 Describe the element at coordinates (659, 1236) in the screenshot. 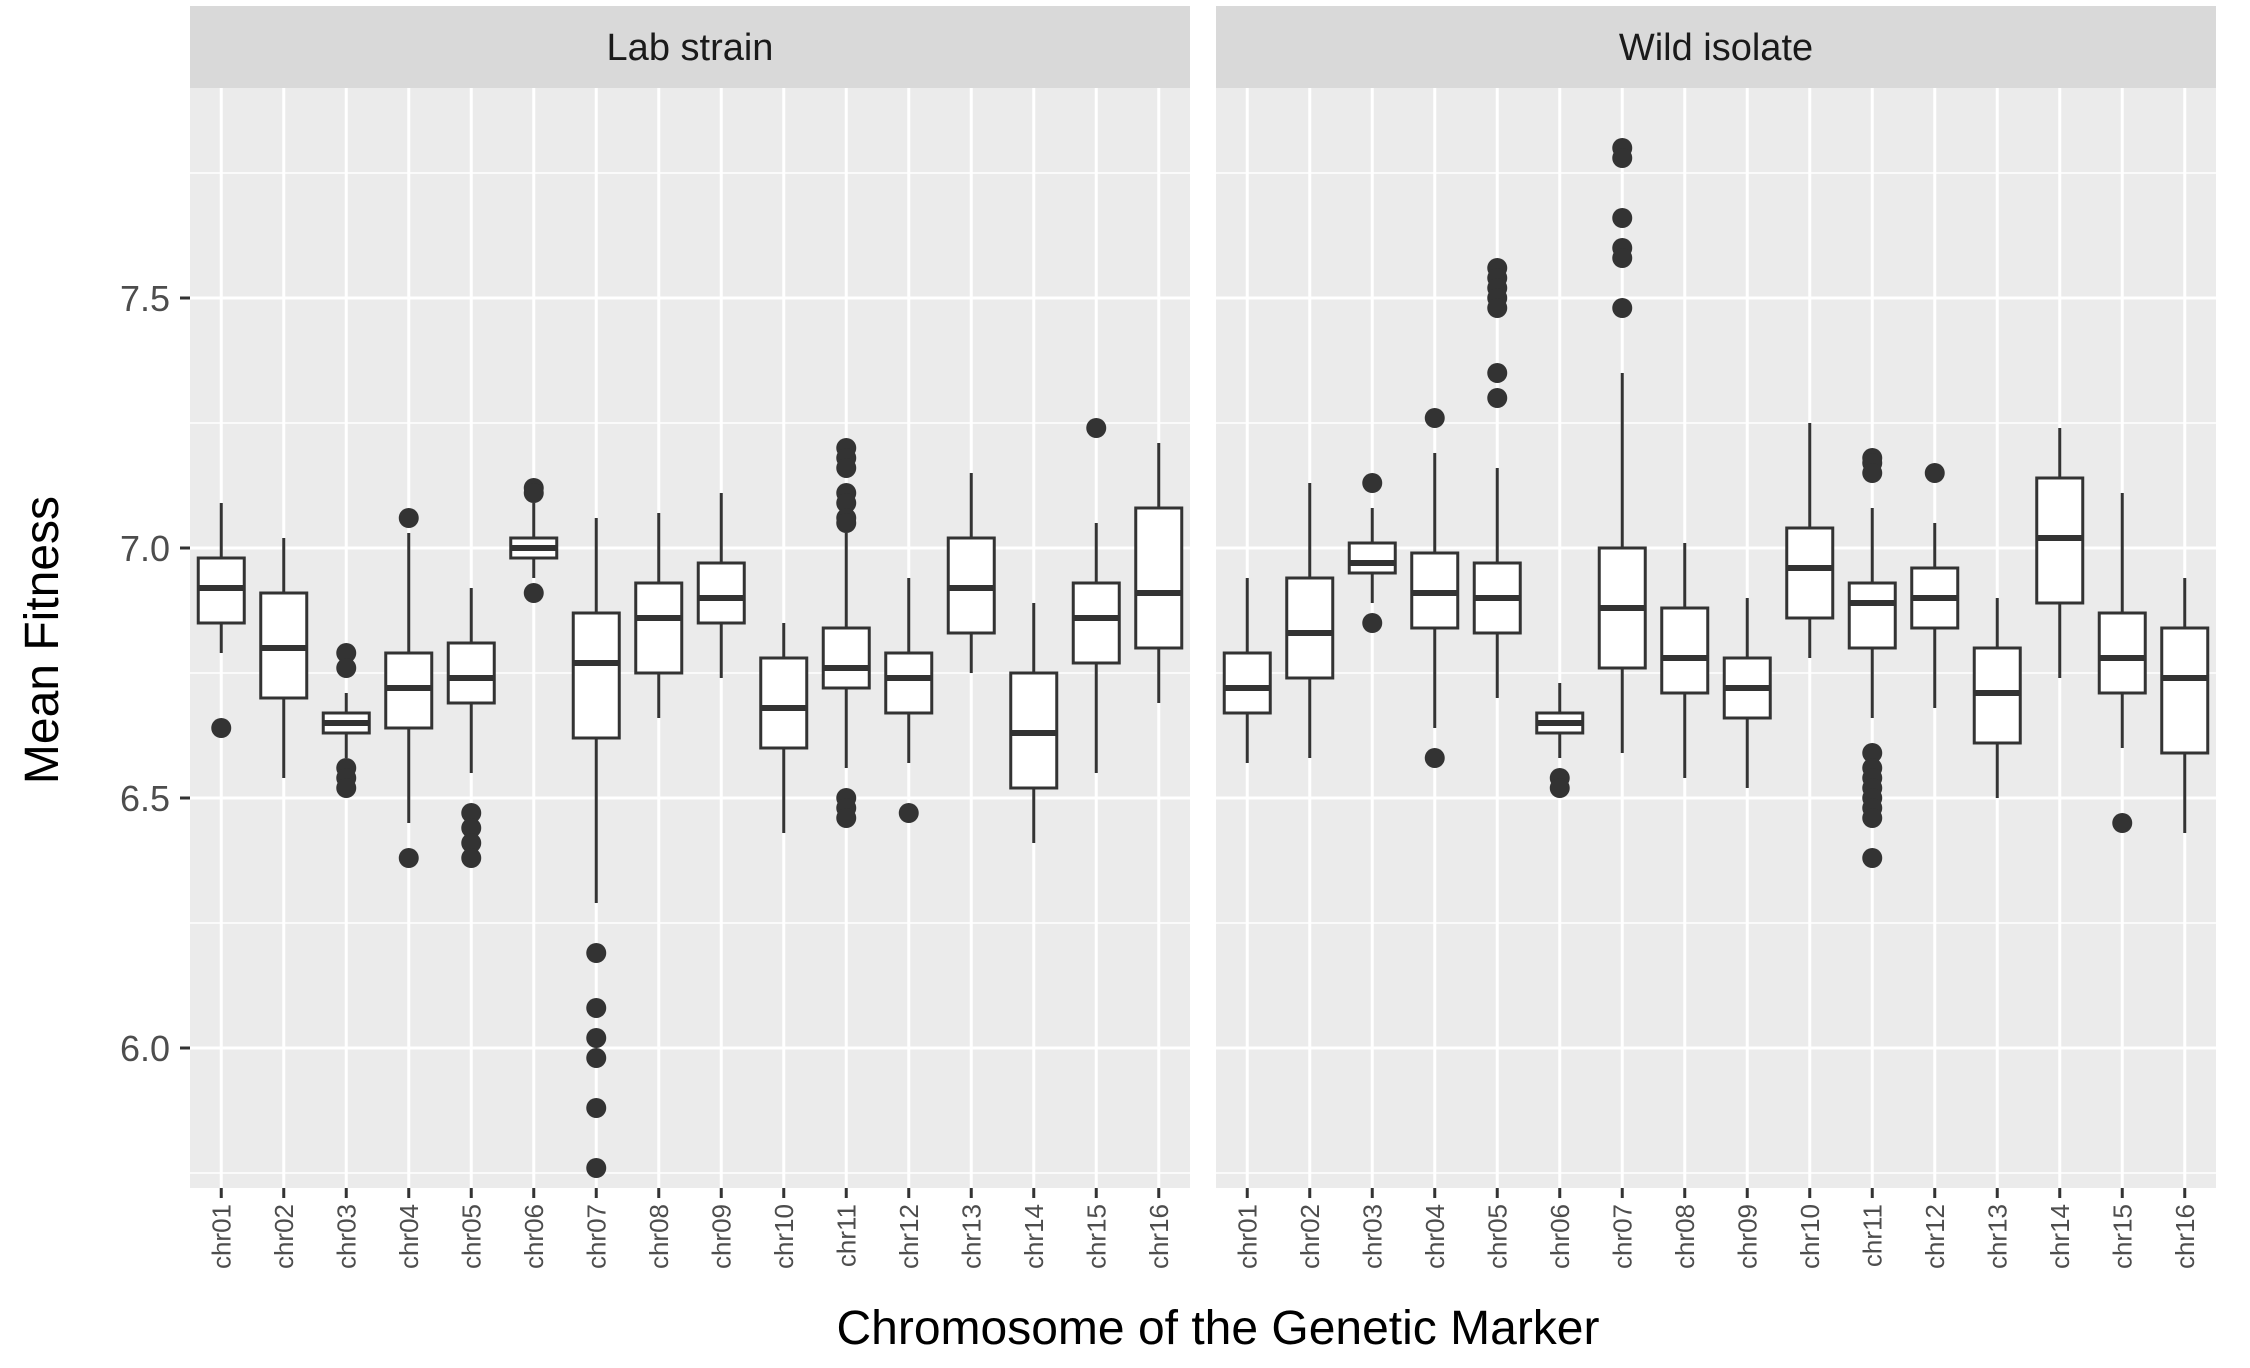

I see `x-tick-label: chr08` at that location.